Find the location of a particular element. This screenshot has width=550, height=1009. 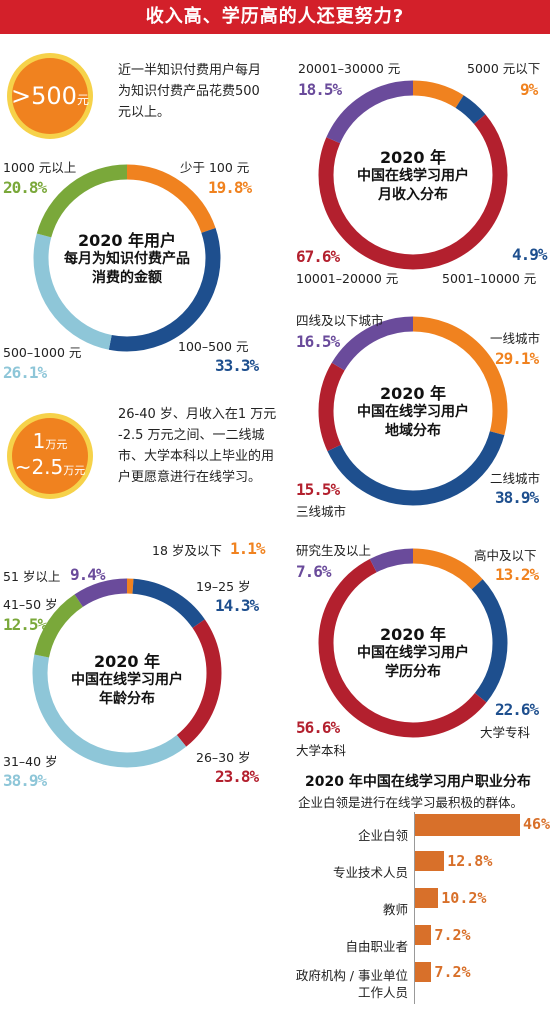

spending-label-cat-2: 500–1000 元 is located at coordinates (42, 352).